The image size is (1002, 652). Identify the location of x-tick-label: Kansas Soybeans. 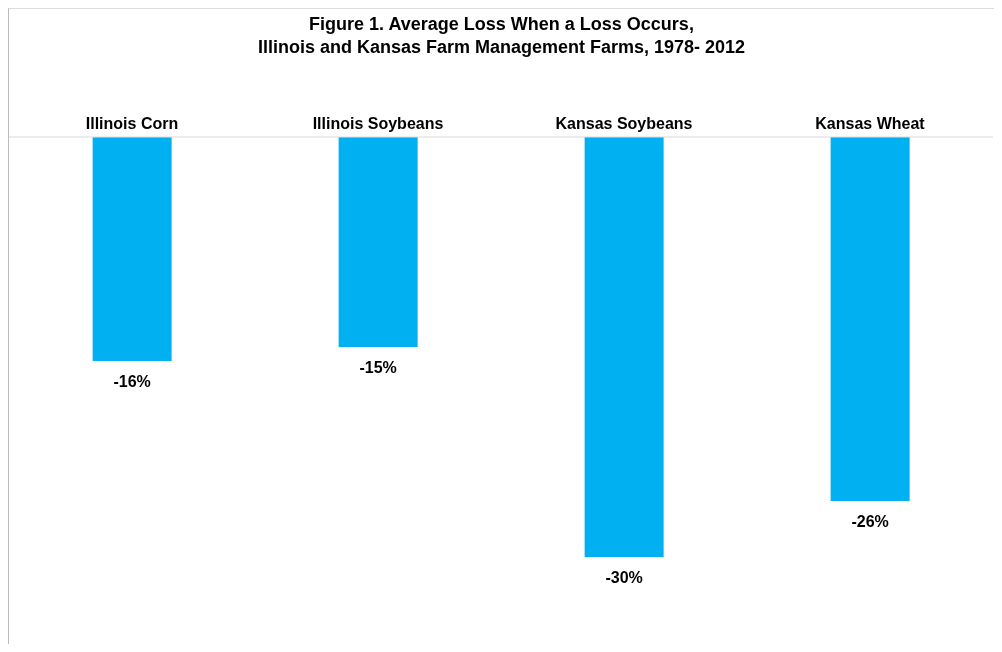
(624, 123).